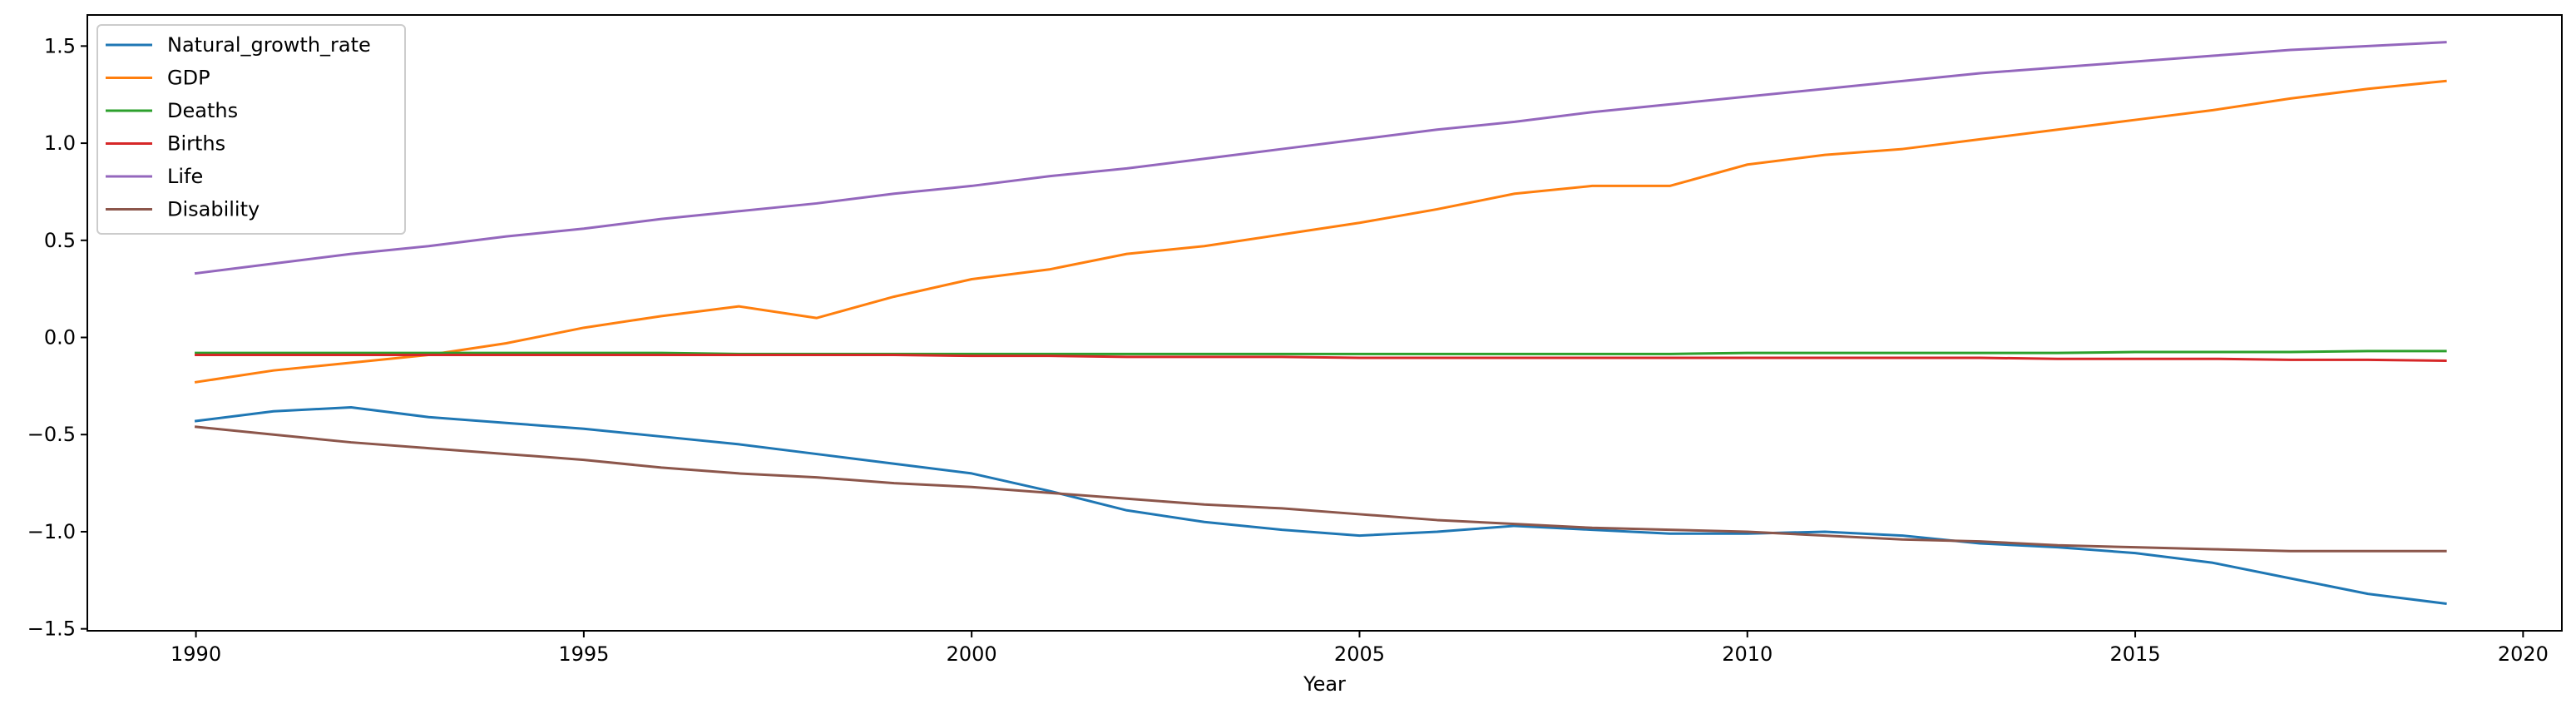 The width and height of the screenshot is (2576, 714). What do you see at coordinates (51, 434) in the screenshot?
I see `y-tick-label: −0.5` at bounding box center [51, 434].